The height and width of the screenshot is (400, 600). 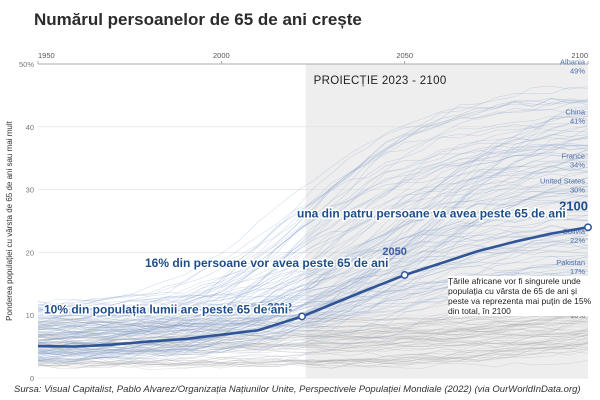 What do you see at coordinates (26, 64) in the screenshot?
I see `y-tick-50: 50%` at bounding box center [26, 64].